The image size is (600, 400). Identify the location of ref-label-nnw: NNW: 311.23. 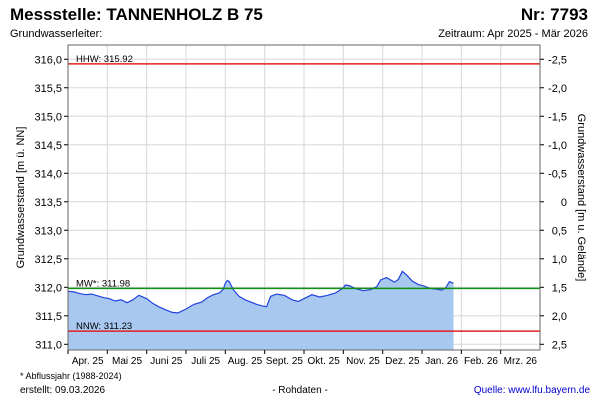
(104, 326).